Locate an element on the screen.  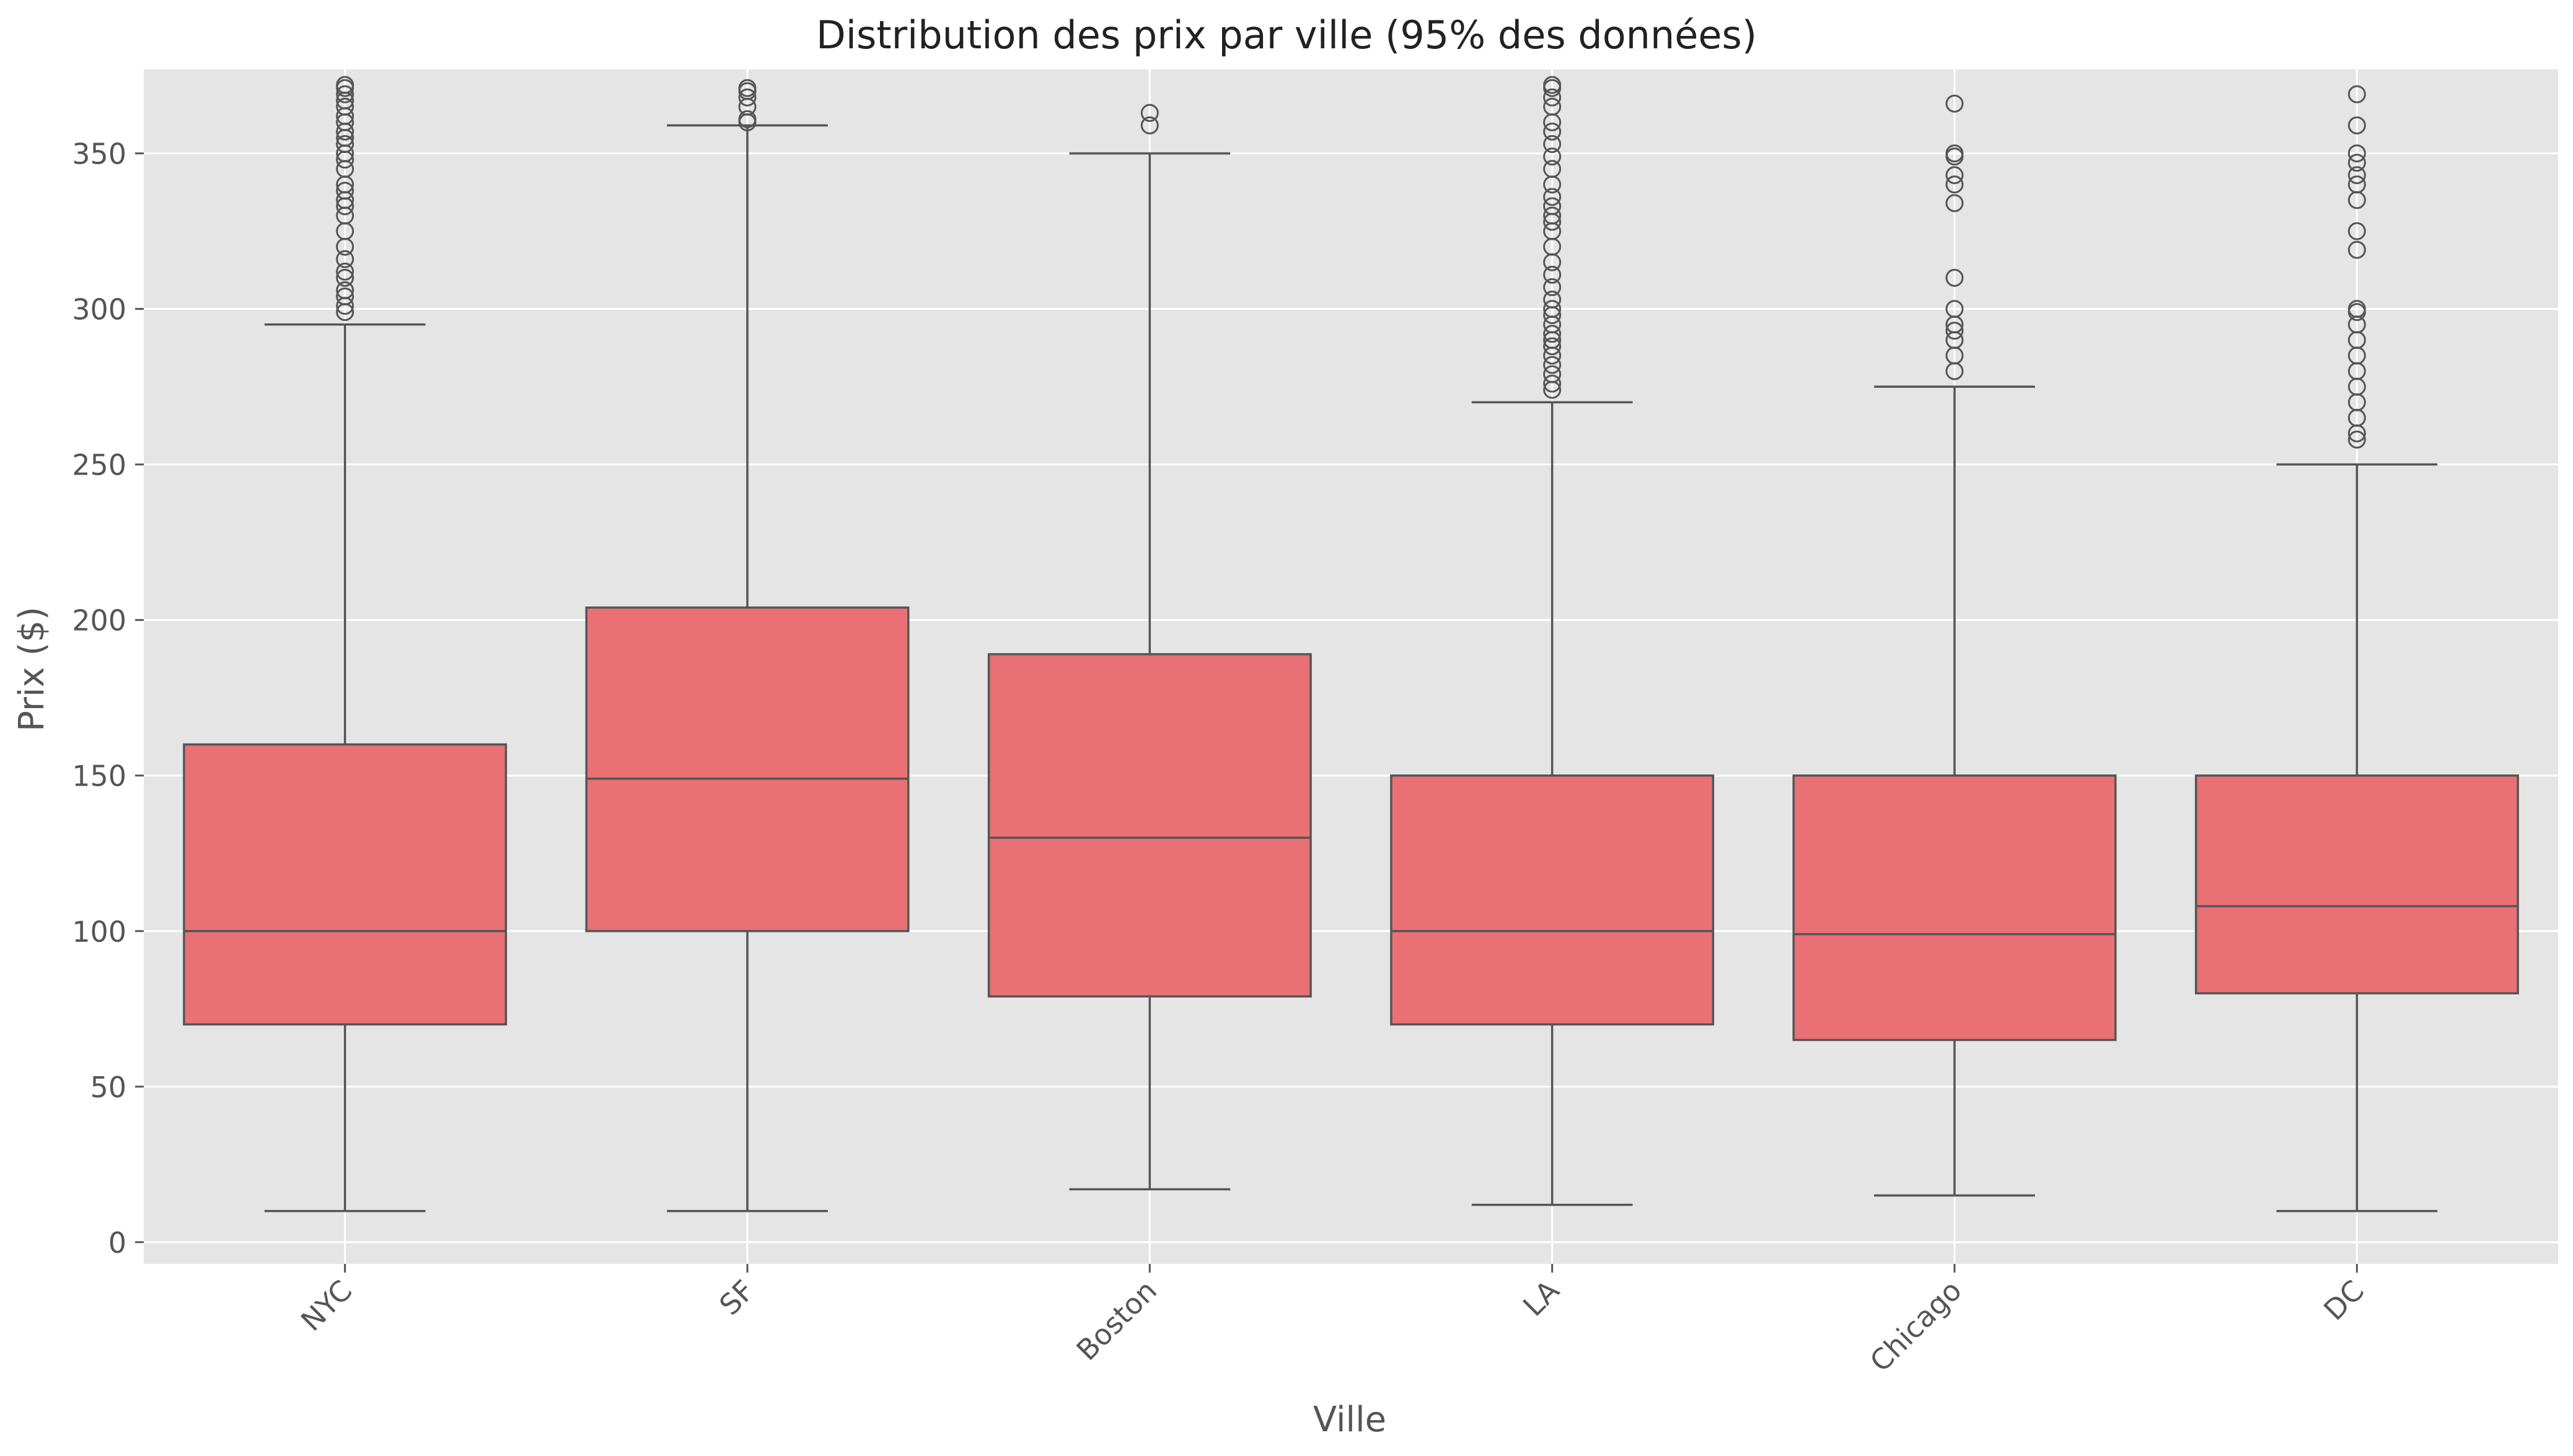
y-tick-label: 150 is located at coordinates (99, 776).